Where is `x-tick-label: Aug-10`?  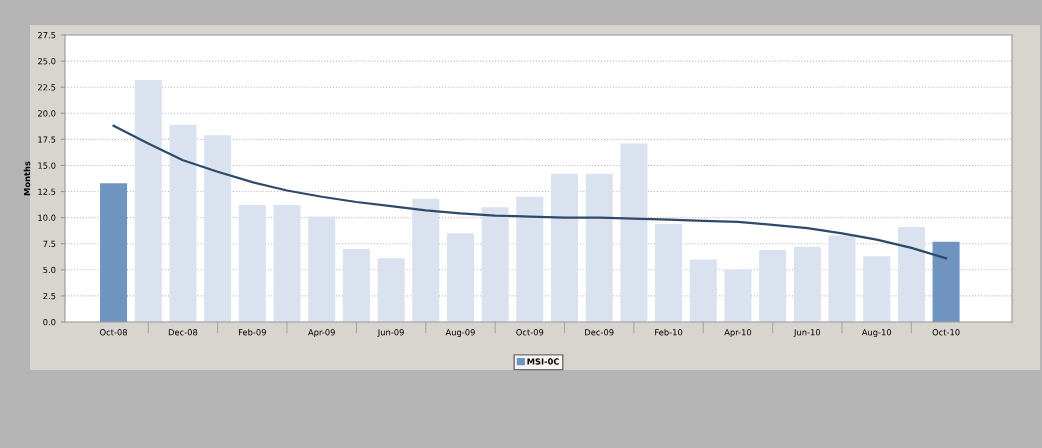
x-tick-label: Aug-10 is located at coordinates (876, 333).